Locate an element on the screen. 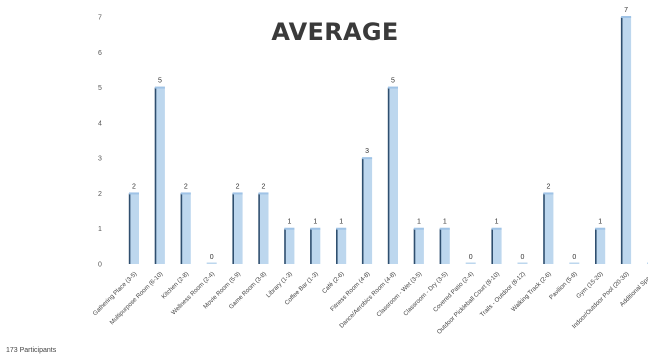 The width and height of the screenshot is (648, 364). y-axis: 0 1 2 3 4 5 6 7 is located at coordinates (100, 142).